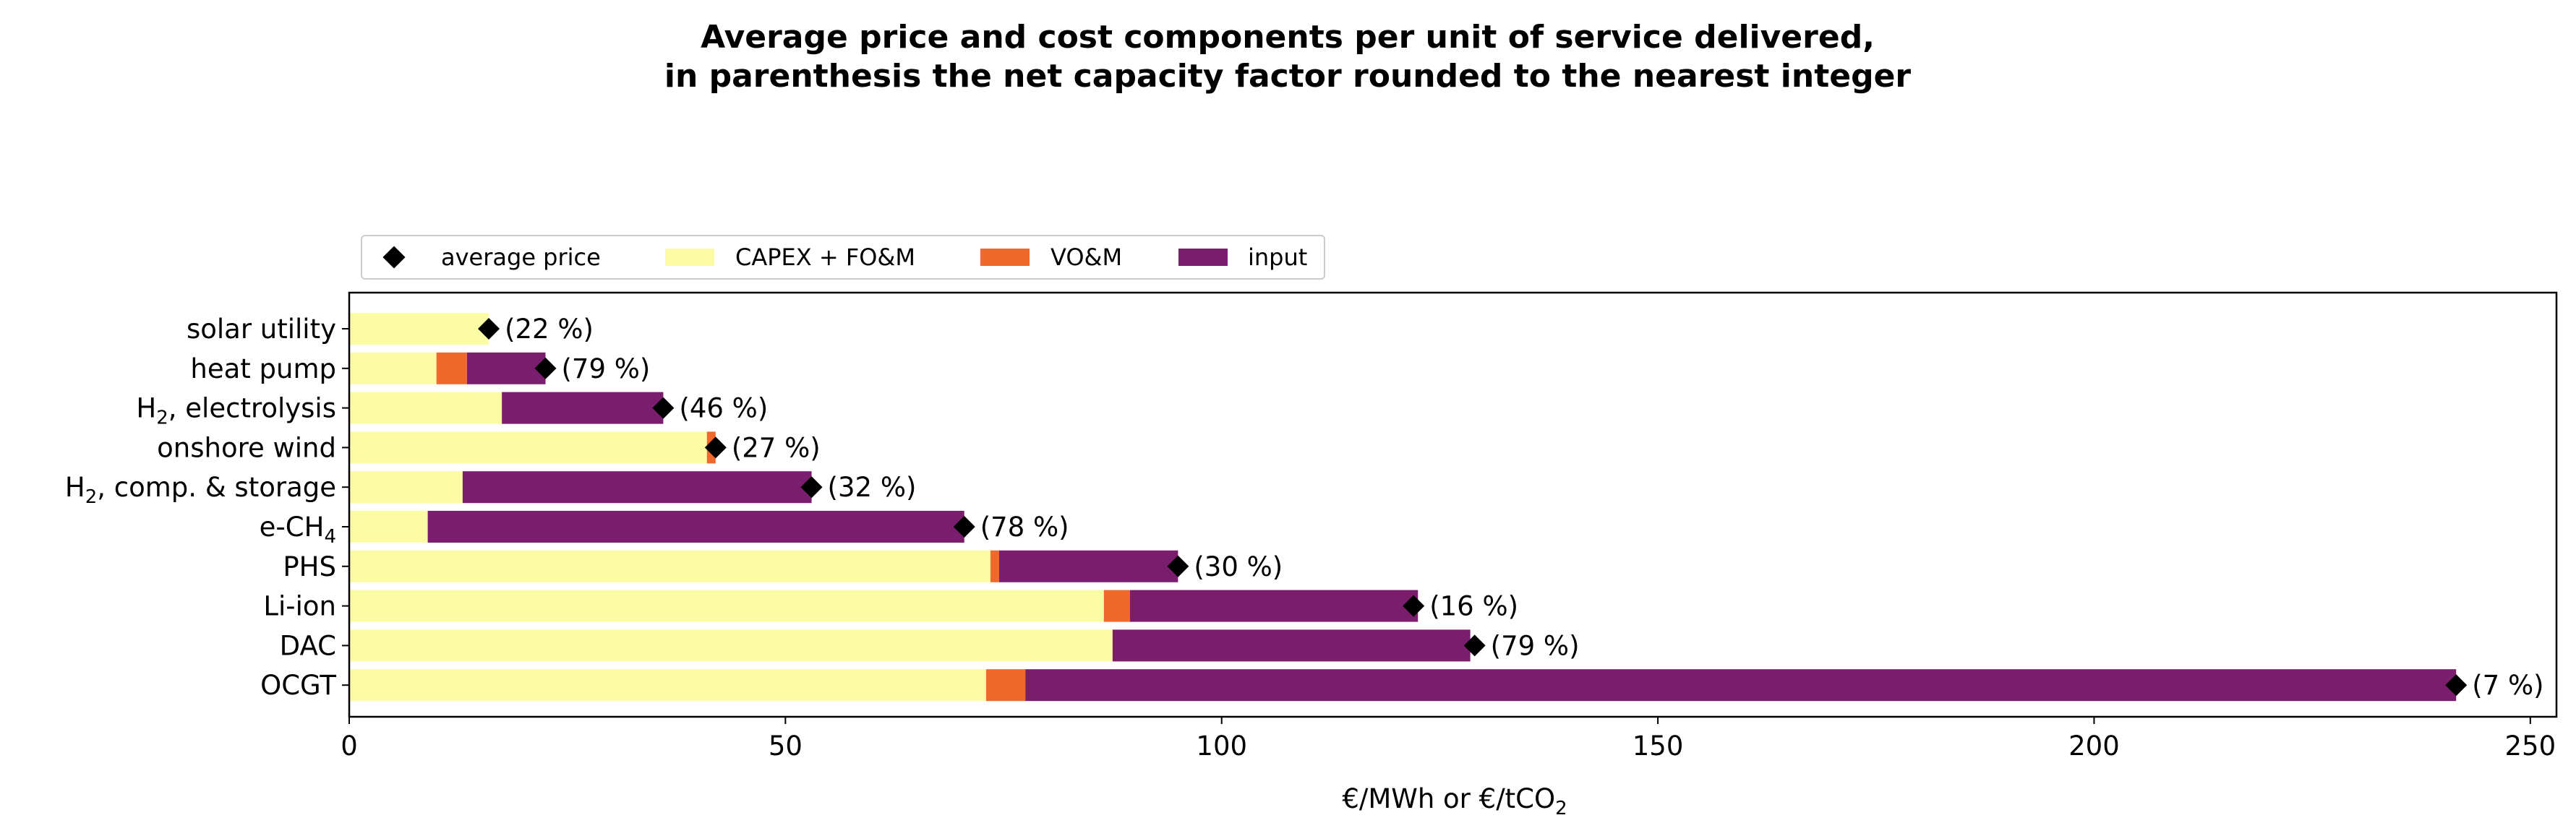 The width and height of the screenshot is (2576, 836). Describe the element at coordinates (1277, 257) in the screenshot. I see `legend-label-input: input` at that location.